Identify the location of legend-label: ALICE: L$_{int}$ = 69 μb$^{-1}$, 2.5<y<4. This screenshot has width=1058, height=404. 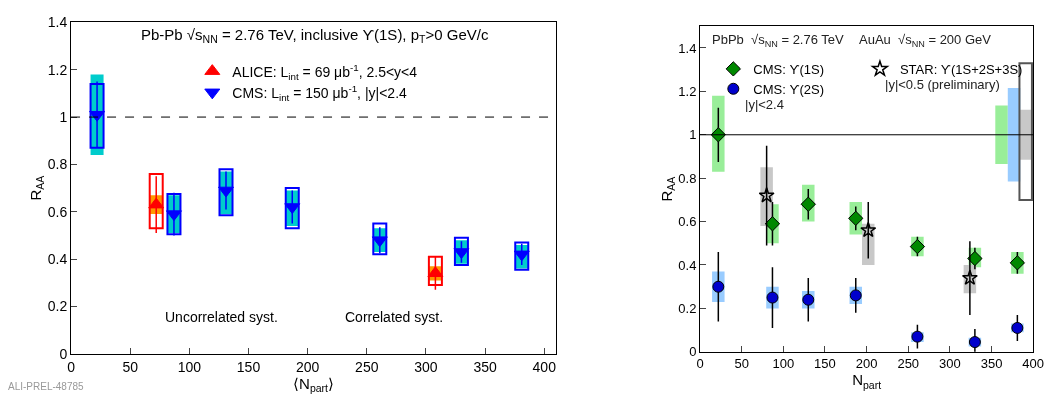
(325, 71).